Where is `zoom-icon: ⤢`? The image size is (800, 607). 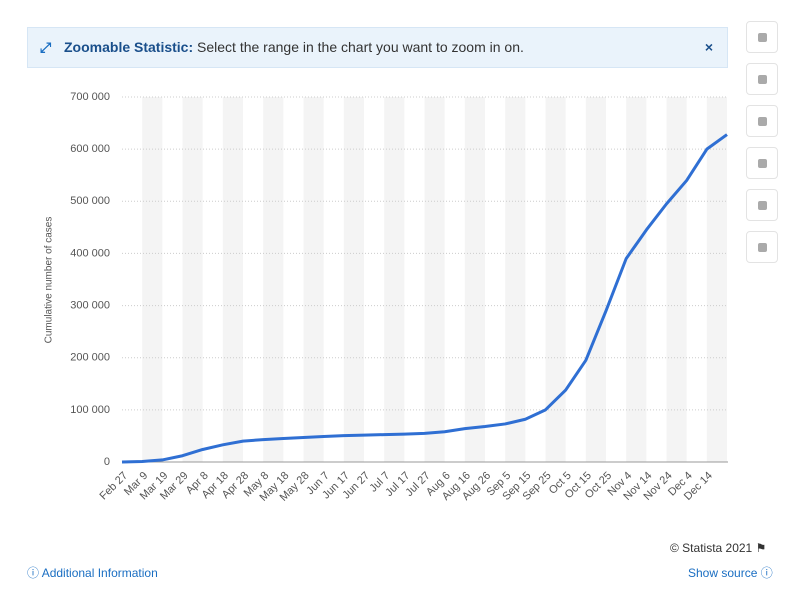
zoom-icon: ⤢ is located at coordinates (46, 47).